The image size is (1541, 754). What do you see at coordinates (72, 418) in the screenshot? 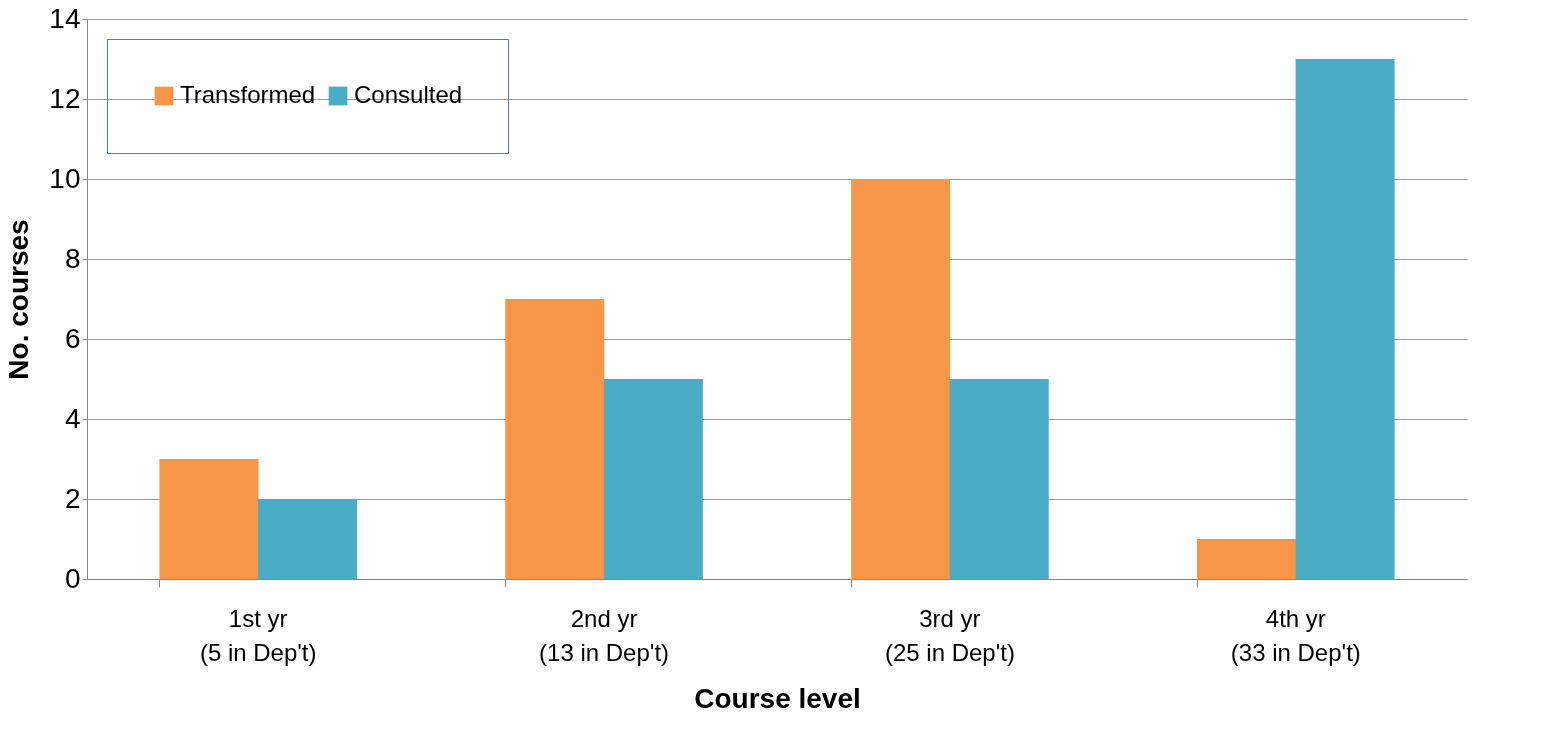
I see `y-tick-label: 4` at bounding box center [72, 418].